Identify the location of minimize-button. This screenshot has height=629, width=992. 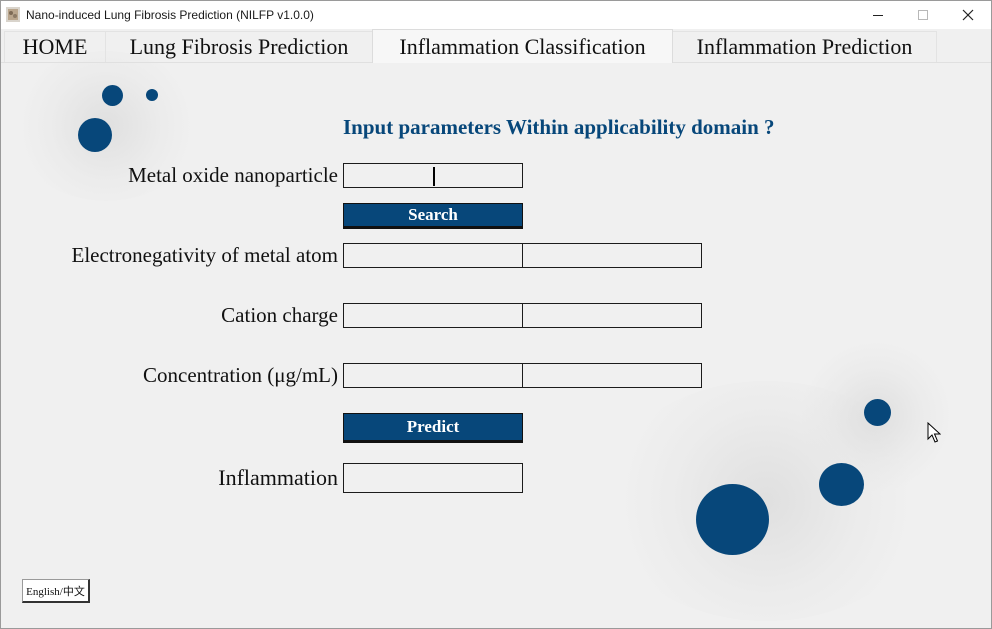
(878, 15).